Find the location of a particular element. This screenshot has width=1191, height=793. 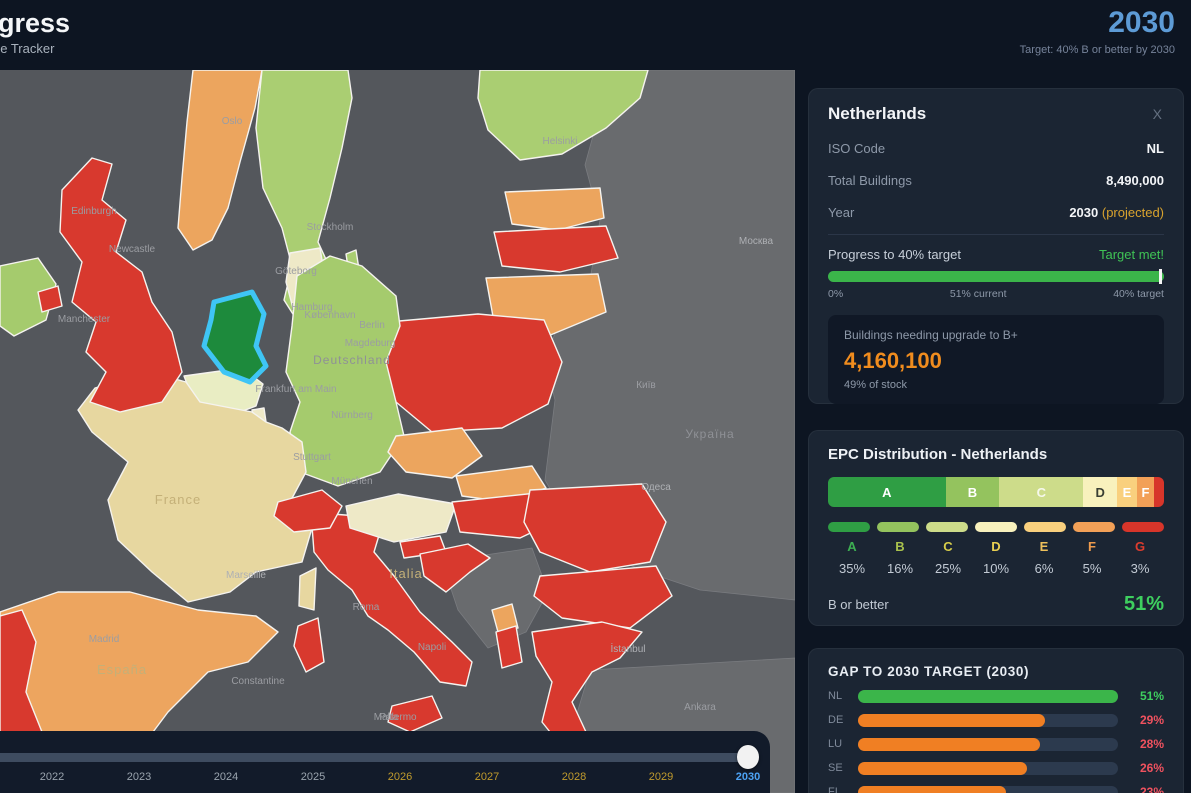

gap-row-NL: NL 51% is located at coordinates (996, 696).